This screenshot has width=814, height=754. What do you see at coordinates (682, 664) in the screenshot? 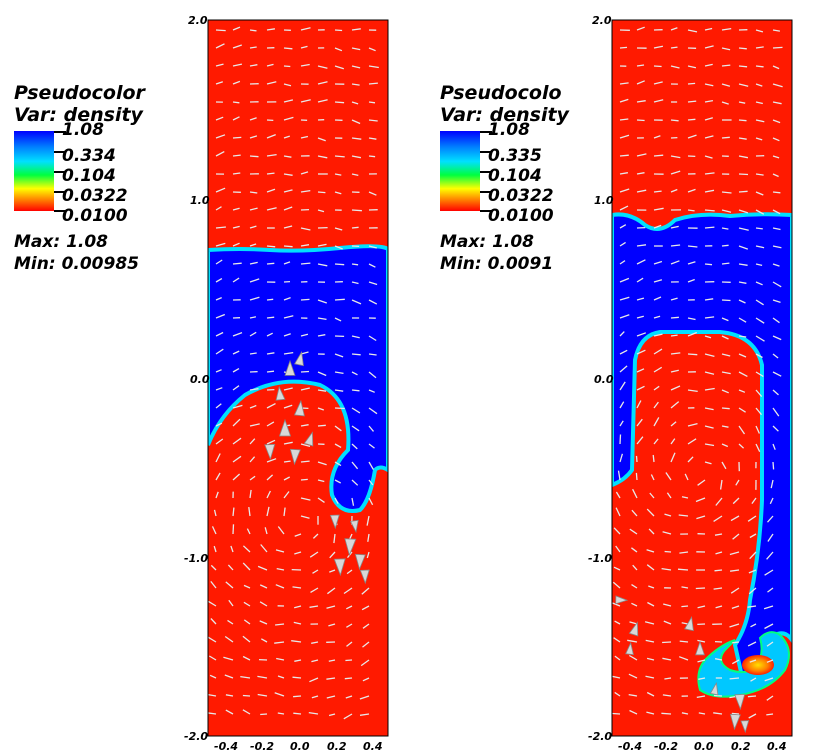
I see `right-large-velocity-arrows` at bounding box center [682, 664].